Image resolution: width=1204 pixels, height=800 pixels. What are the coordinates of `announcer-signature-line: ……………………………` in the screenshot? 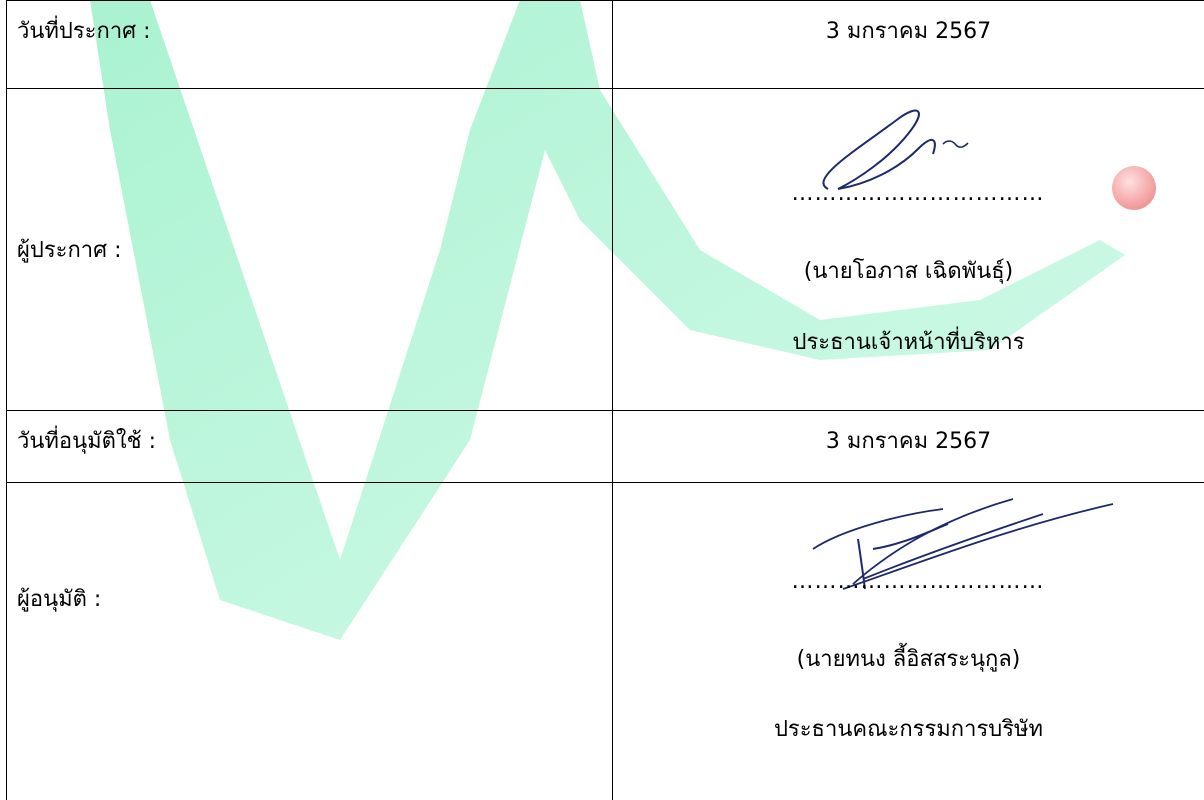 It's located at (918, 193).